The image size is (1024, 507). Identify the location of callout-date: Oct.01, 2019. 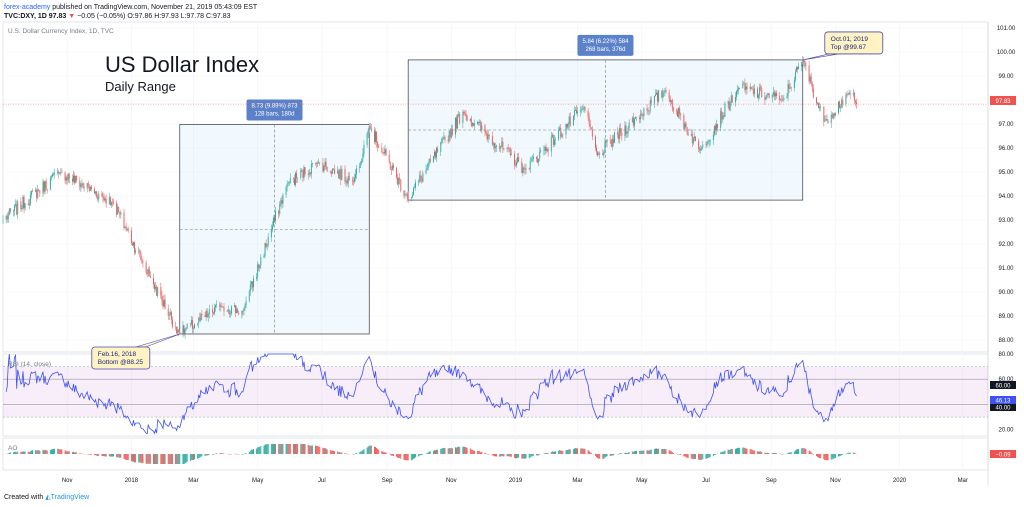
(850, 39).